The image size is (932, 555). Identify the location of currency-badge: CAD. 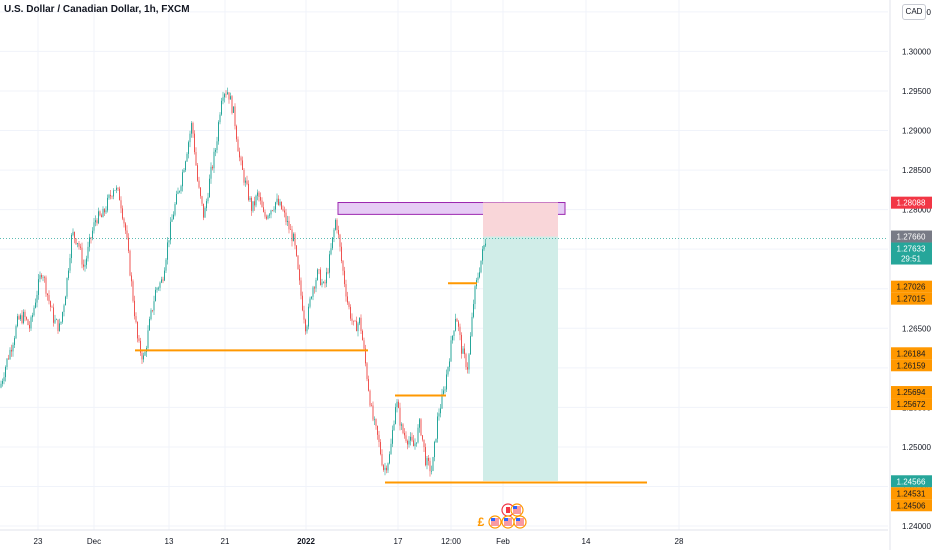
(914, 12).